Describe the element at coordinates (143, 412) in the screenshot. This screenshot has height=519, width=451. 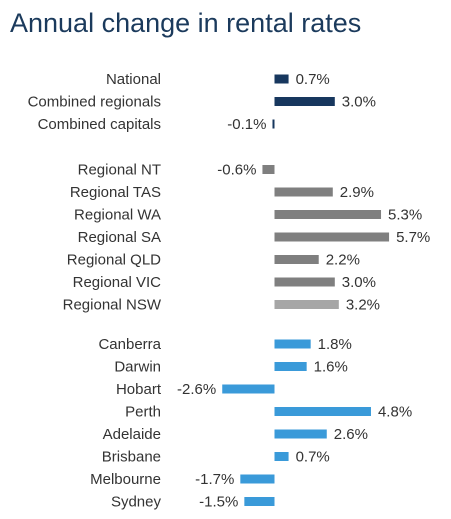
I see `category-label-perth: Perth` at that location.